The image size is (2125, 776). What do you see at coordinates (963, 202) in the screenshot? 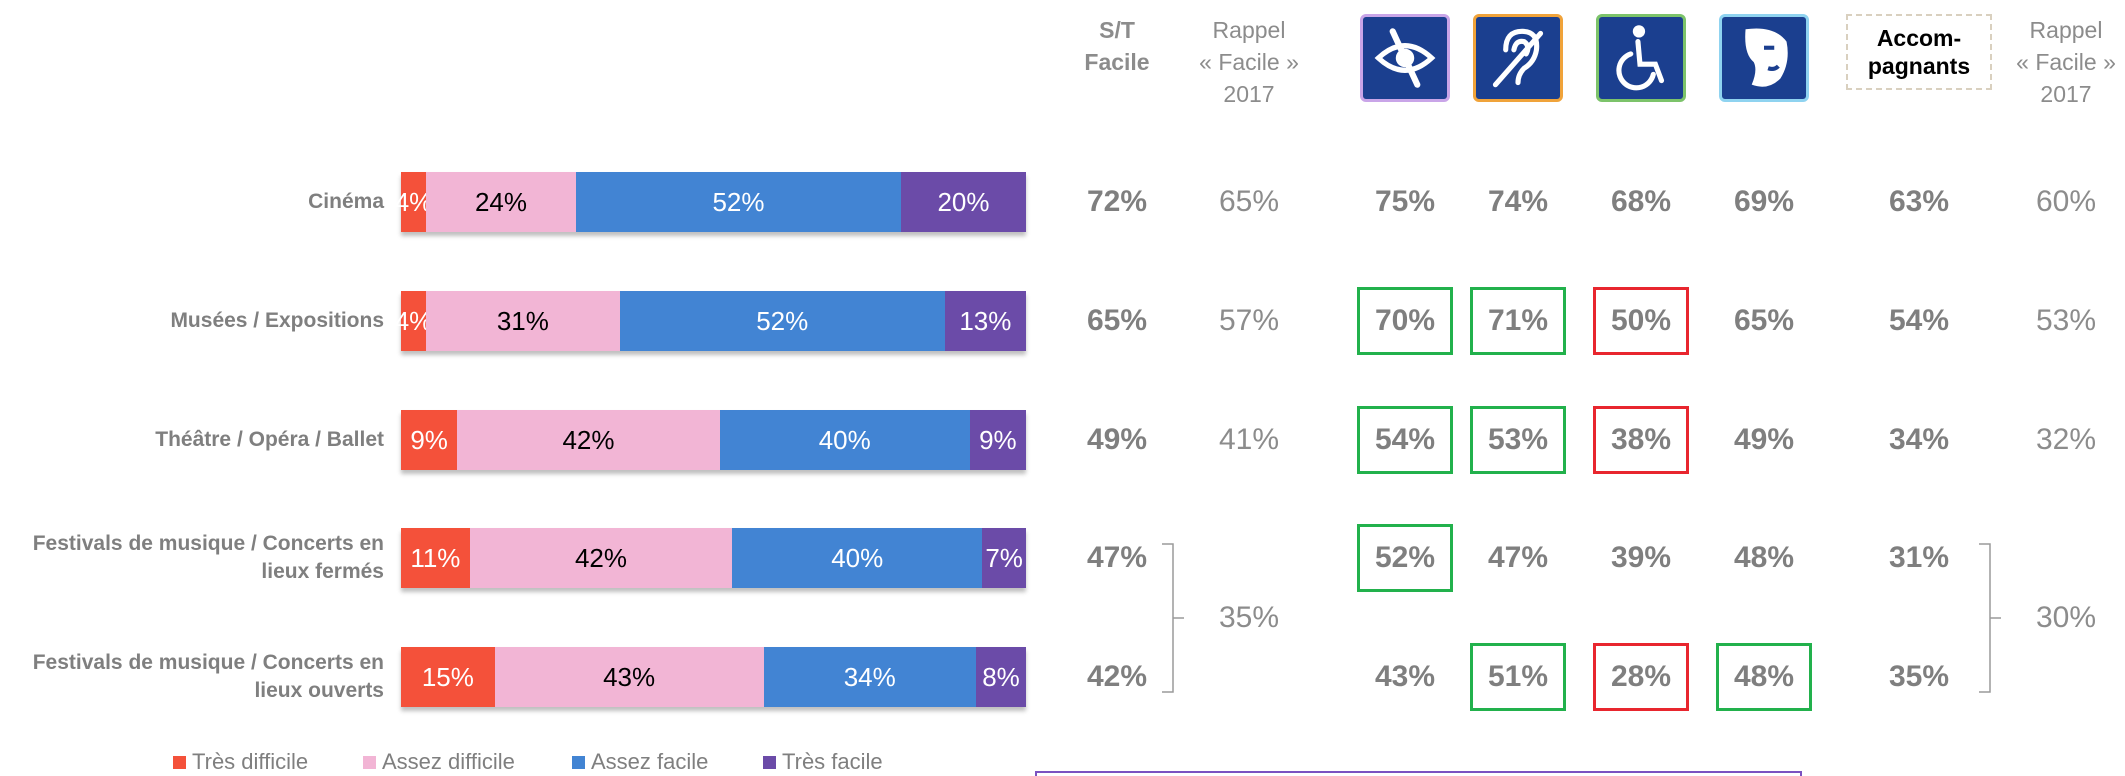
I see `bar-segment: 20%` at bounding box center [963, 202].